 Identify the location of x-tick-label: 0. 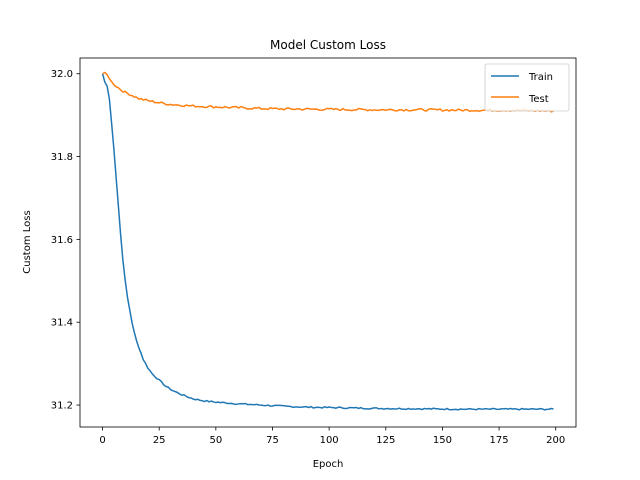
(102, 440).